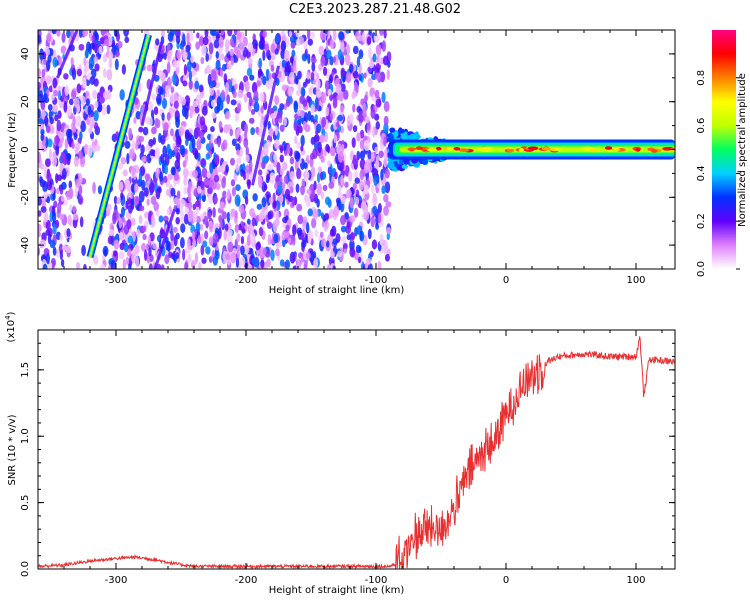 The width and height of the screenshot is (750, 600). What do you see at coordinates (635, 580) in the screenshot?
I see `snr-xtick-label: 100` at bounding box center [635, 580].